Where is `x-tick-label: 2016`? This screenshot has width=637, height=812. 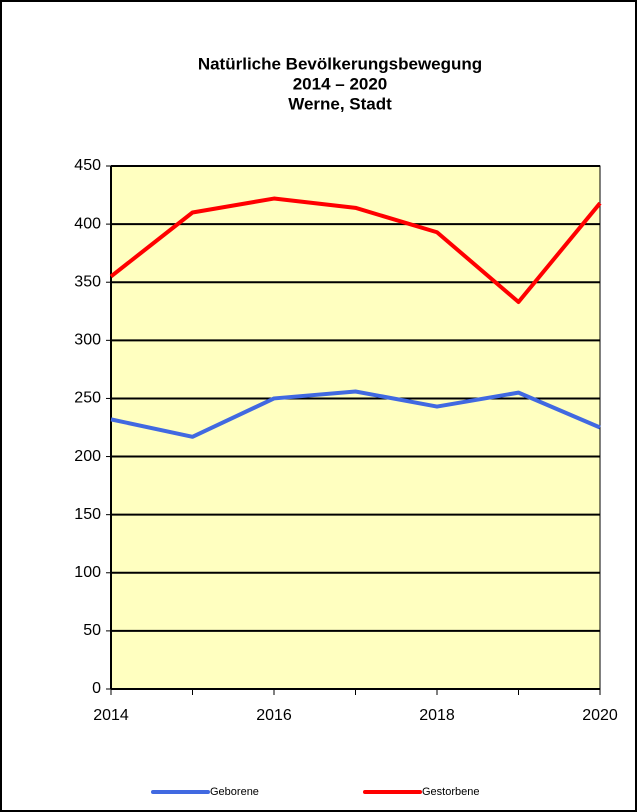 x-tick-label: 2016 is located at coordinates (274, 715).